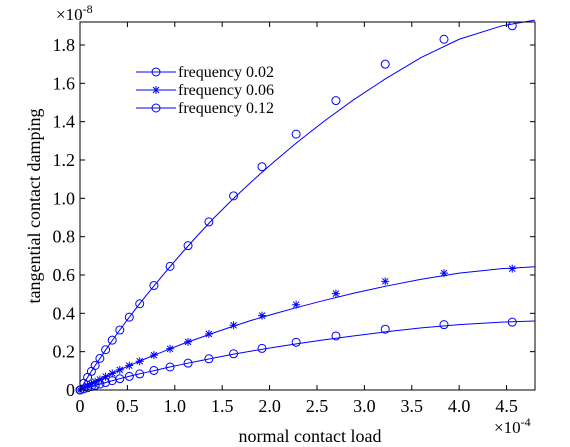  I want to click on y-tick-label: 0.2, so click(64, 352).